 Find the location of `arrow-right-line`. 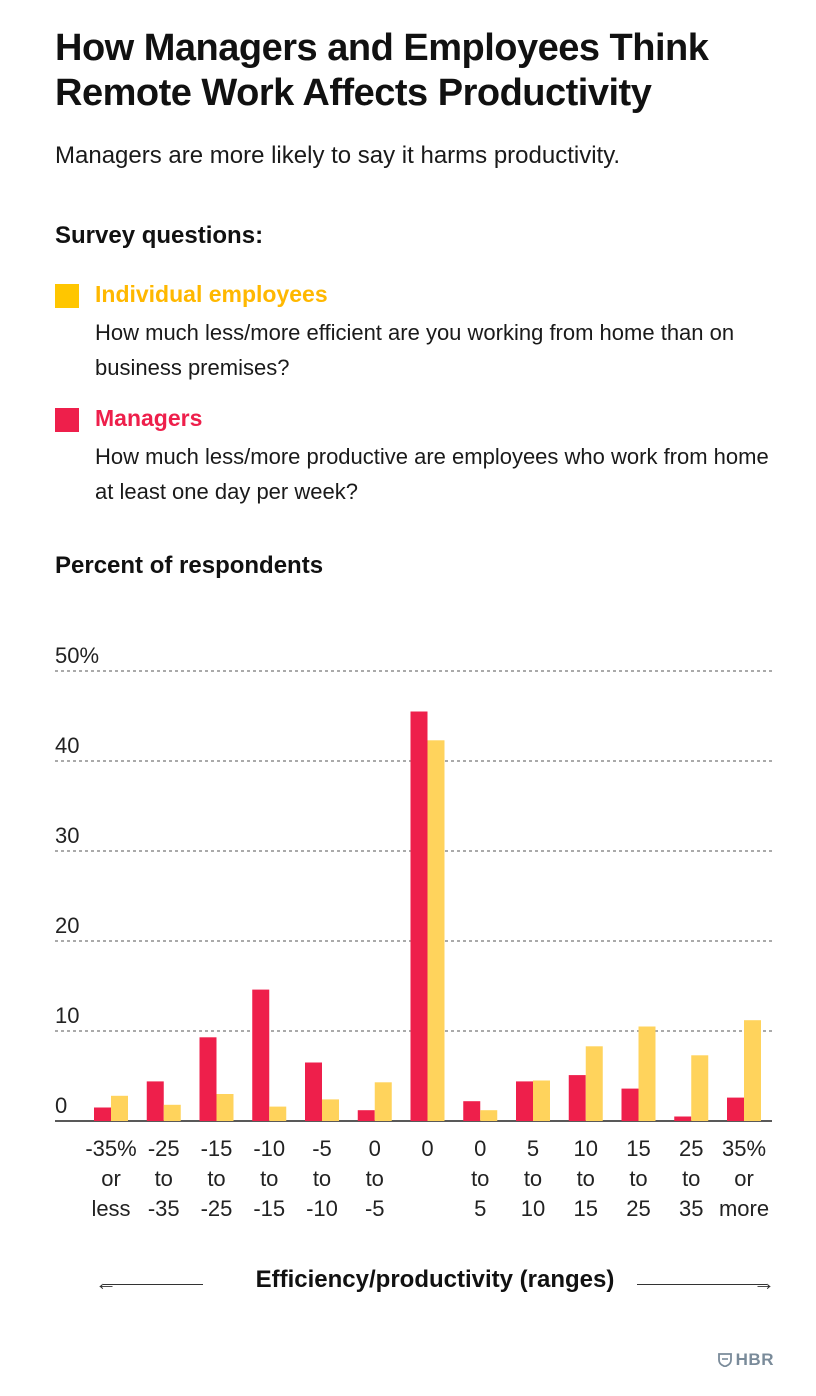

arrow-right-line is located at coordinates (702, 1284).